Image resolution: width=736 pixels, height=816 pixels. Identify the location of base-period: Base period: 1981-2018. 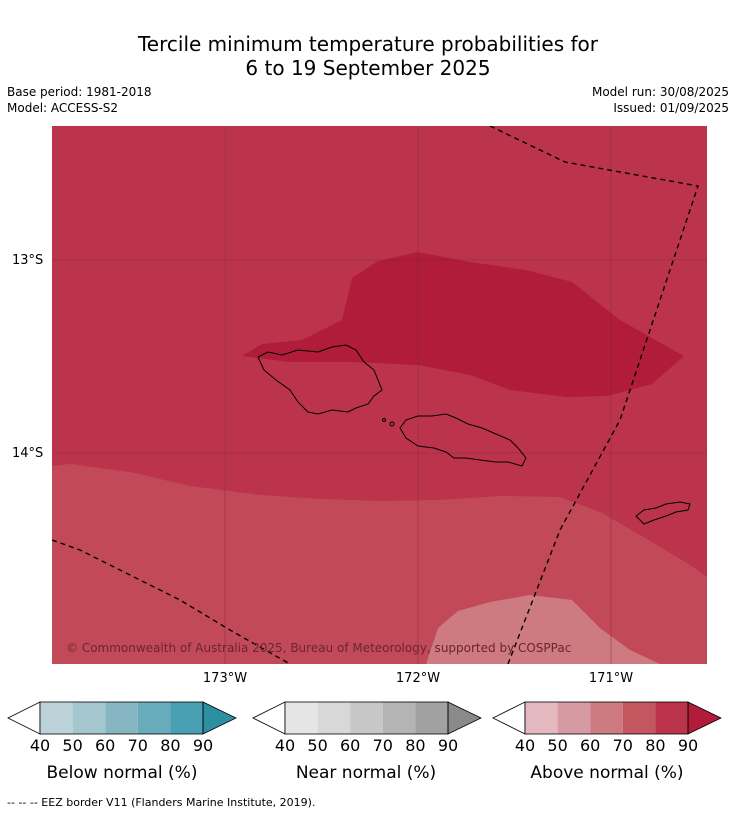
(79, 92).